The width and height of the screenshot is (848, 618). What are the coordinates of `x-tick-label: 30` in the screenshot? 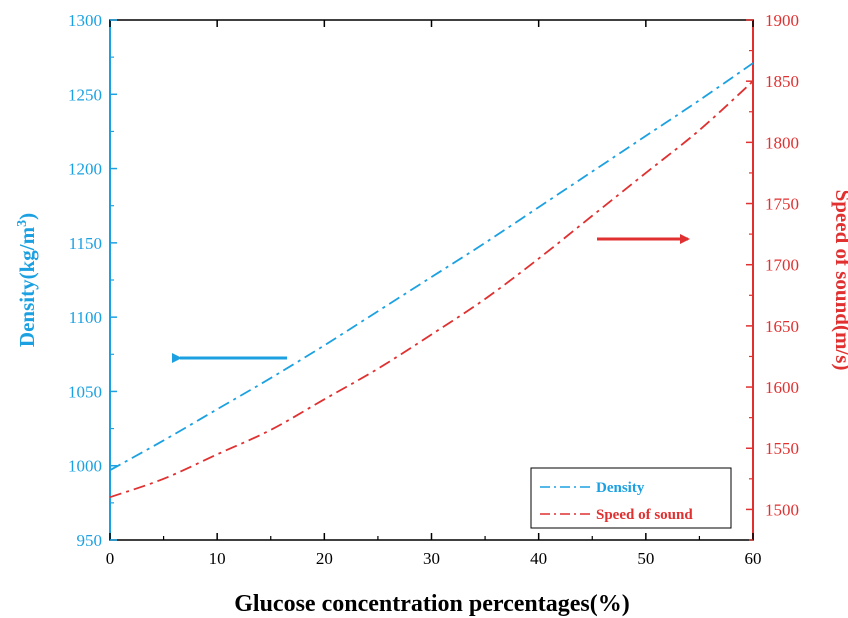 It's located at (431, 558).